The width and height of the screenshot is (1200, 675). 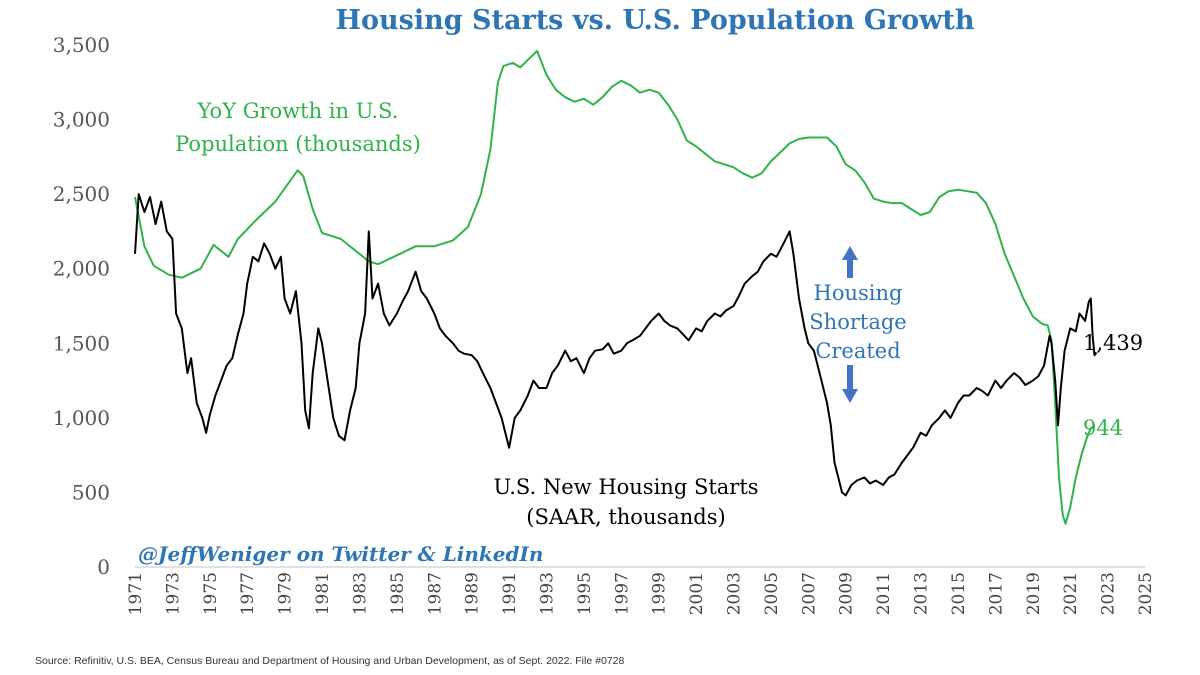 What do you see at coordinates (81, 194) in the screenshot?
I see `y-tick-label: 2,500` at bounding box center [81, 194].